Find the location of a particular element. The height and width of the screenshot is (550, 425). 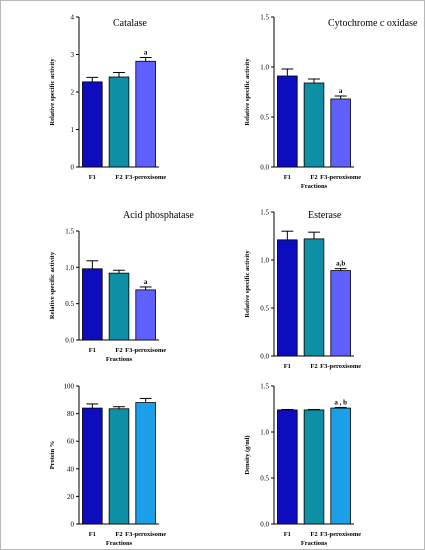

significance-label: a , b is located at coordinates (340, 402).